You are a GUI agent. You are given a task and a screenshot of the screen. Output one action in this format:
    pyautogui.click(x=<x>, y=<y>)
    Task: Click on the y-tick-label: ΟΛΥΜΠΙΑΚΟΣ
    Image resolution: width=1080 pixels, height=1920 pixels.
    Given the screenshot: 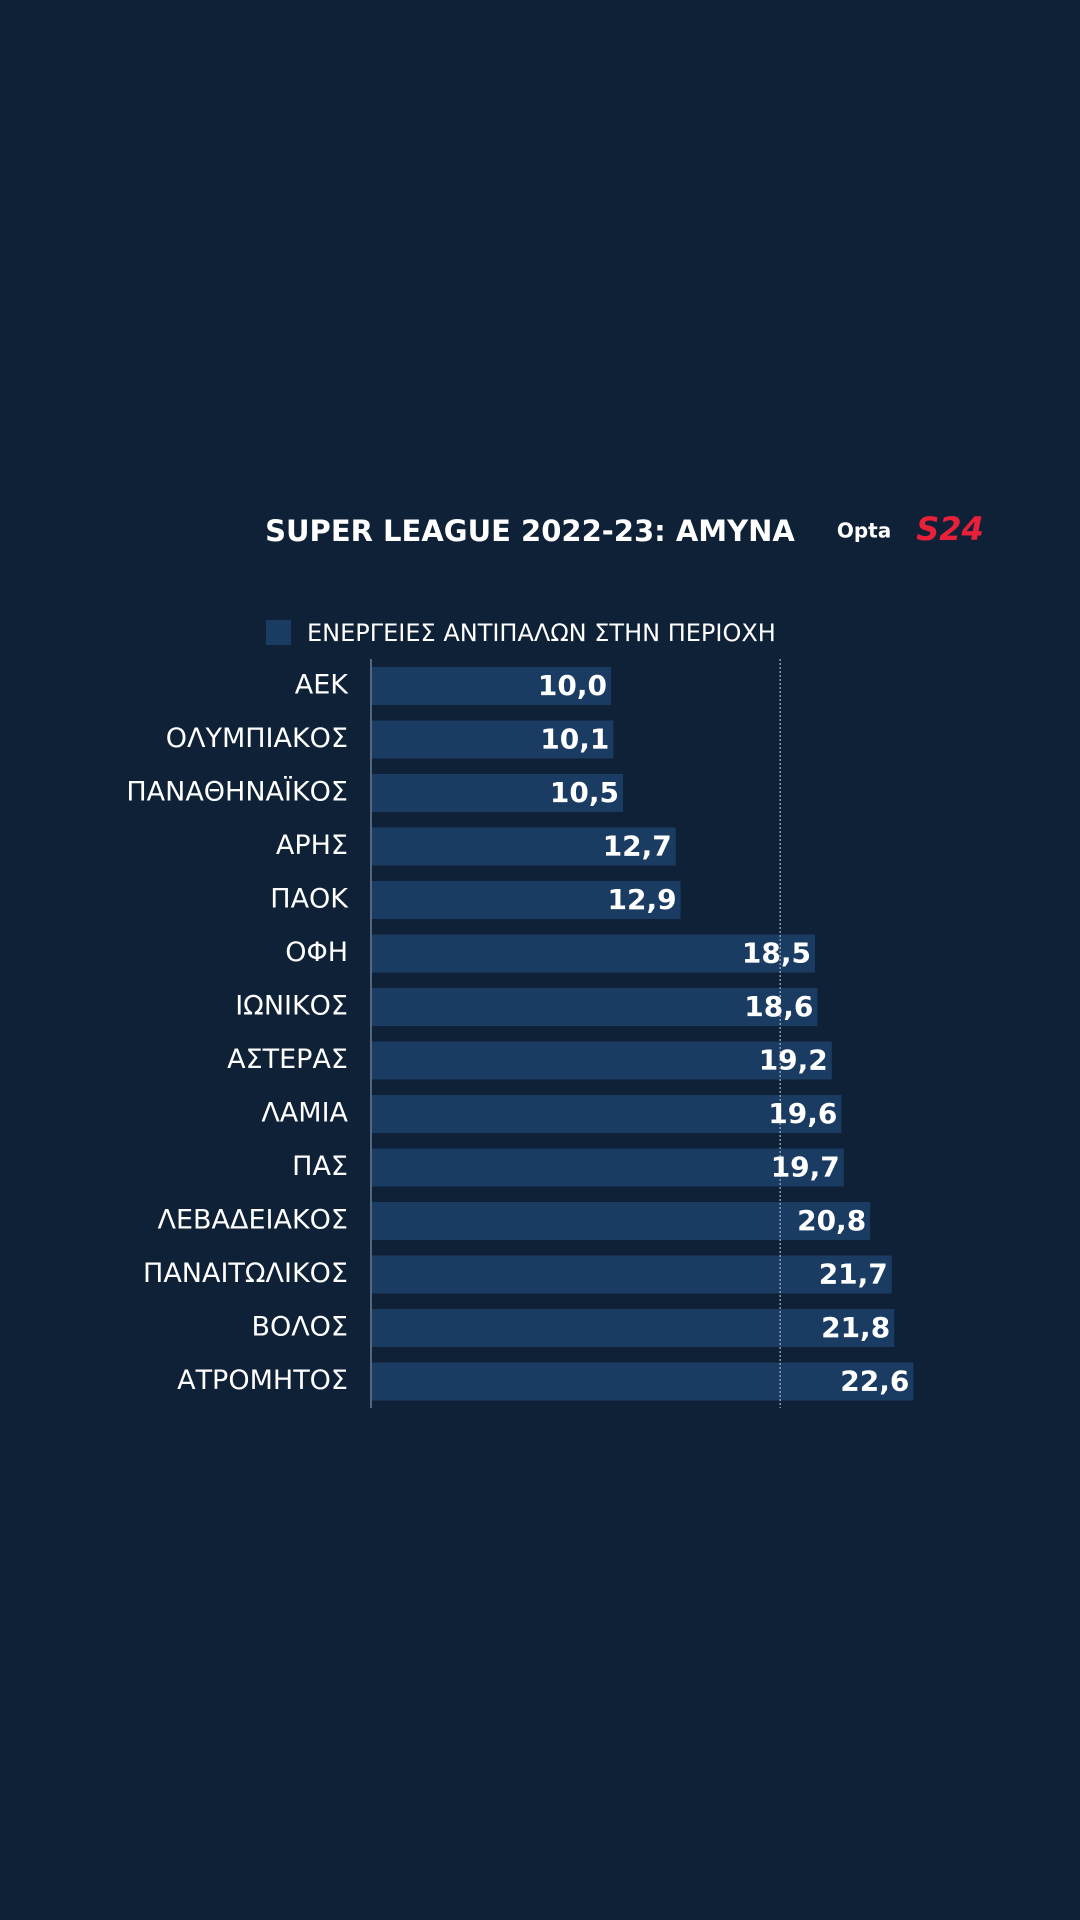 What is the action you would take?
    pyautogui.click(x=257, y=738)
    